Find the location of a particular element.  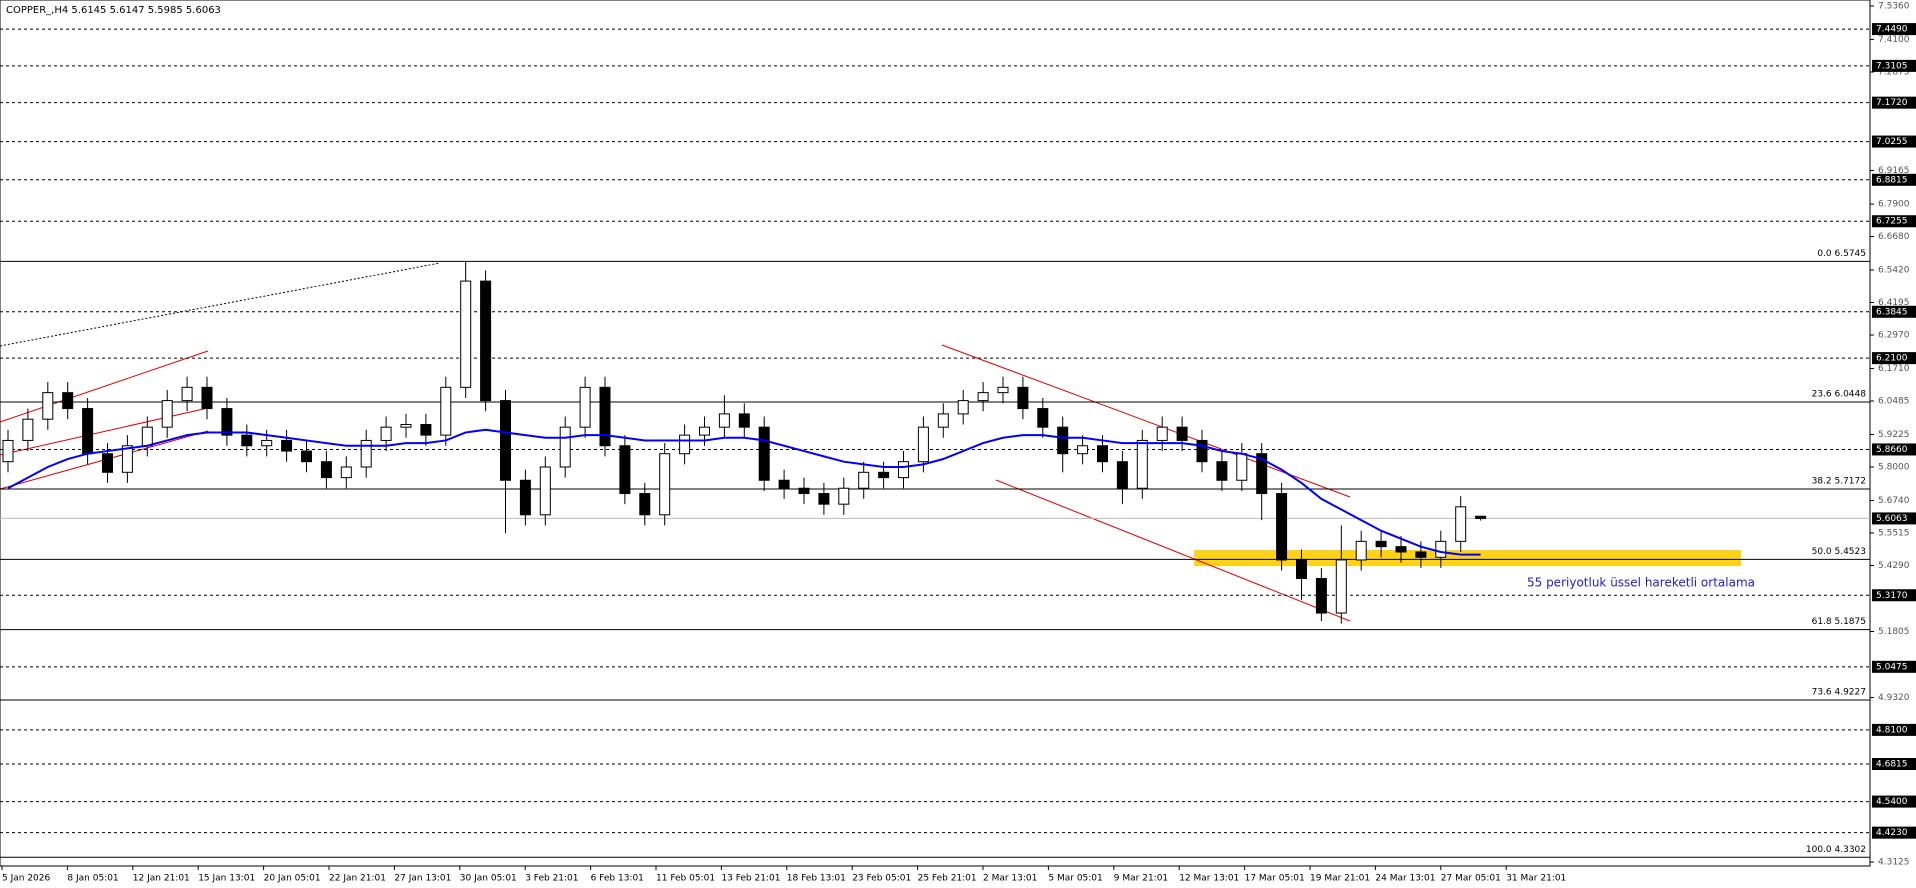

x-tick-label: 12 Mar 13:01 is located at coordinates (1209, 879).